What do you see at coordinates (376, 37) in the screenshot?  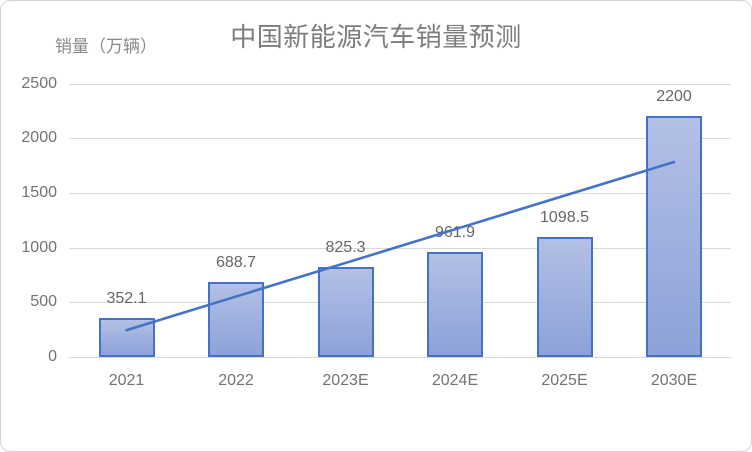 I see `chart-title: 中国新能源汽车销量预测` at bounding box center [376, 37].